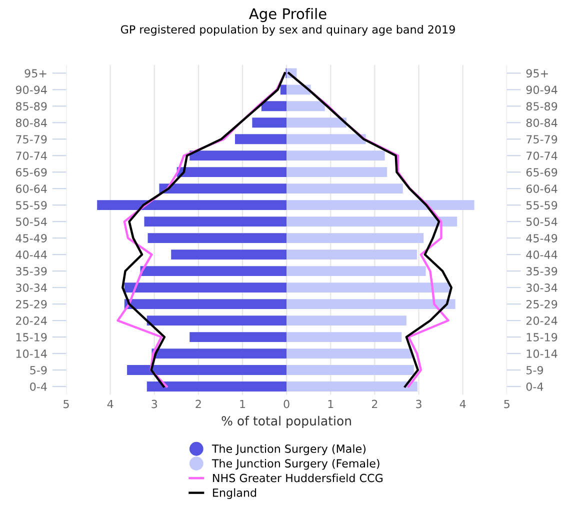 The image size is (576, 532). What do you see at coordinates (31, 156) in the screenshot?
I see `category-label: 70-74` at bounding box center [31, 156].